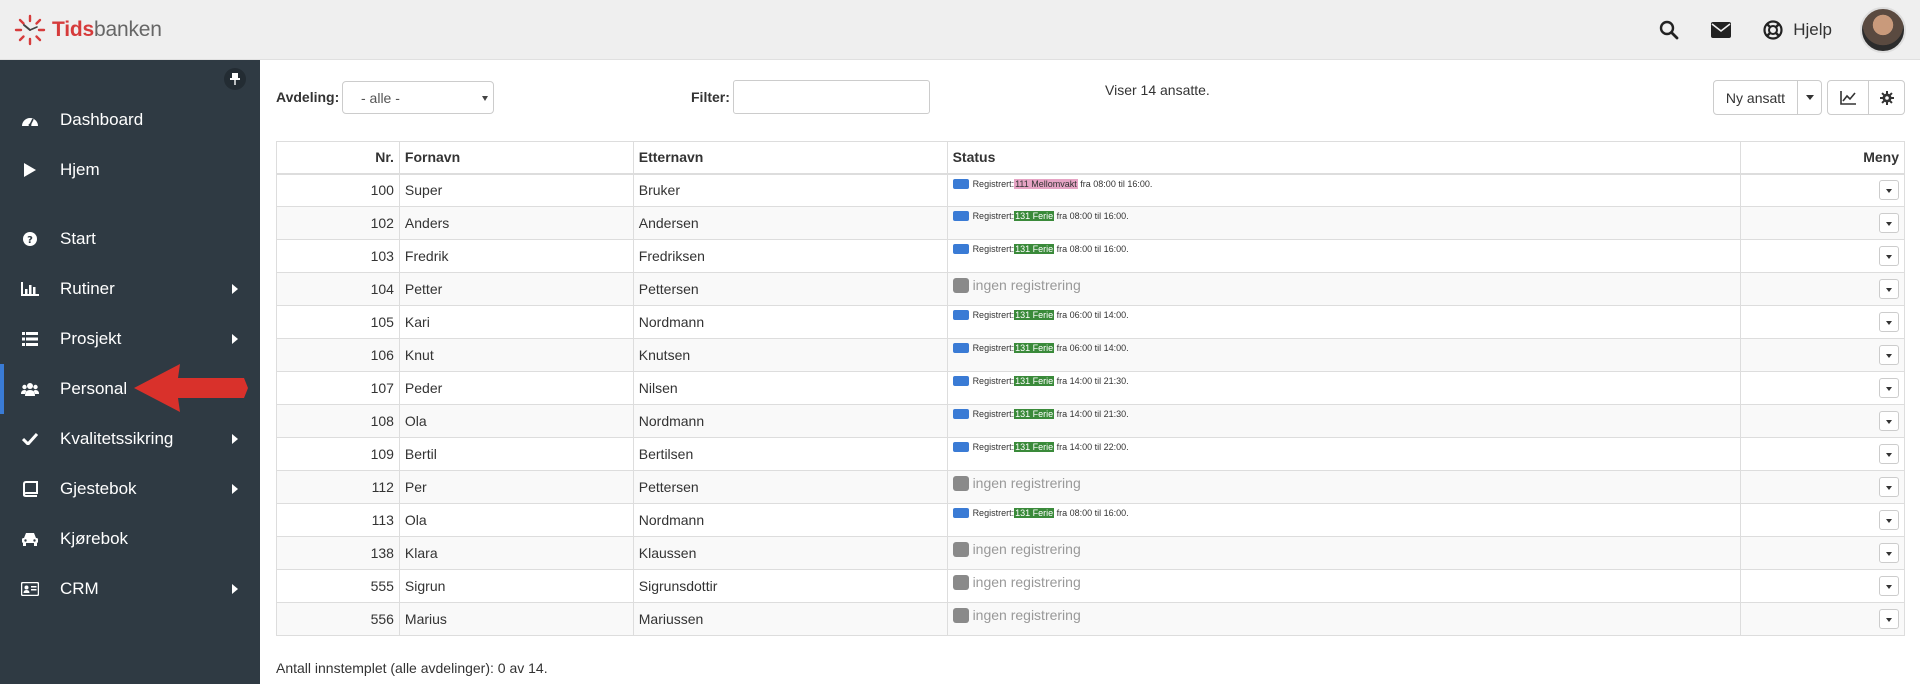  I want to click on sidebar-item-rutiner: Rutiner, so click(130, 289).